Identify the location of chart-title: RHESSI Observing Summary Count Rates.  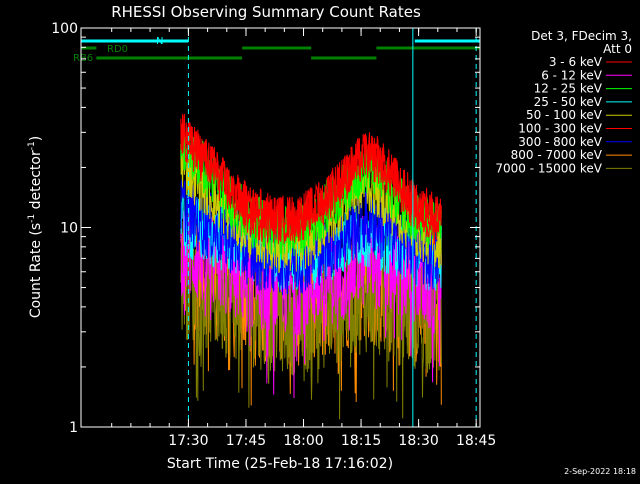
(266, 12).